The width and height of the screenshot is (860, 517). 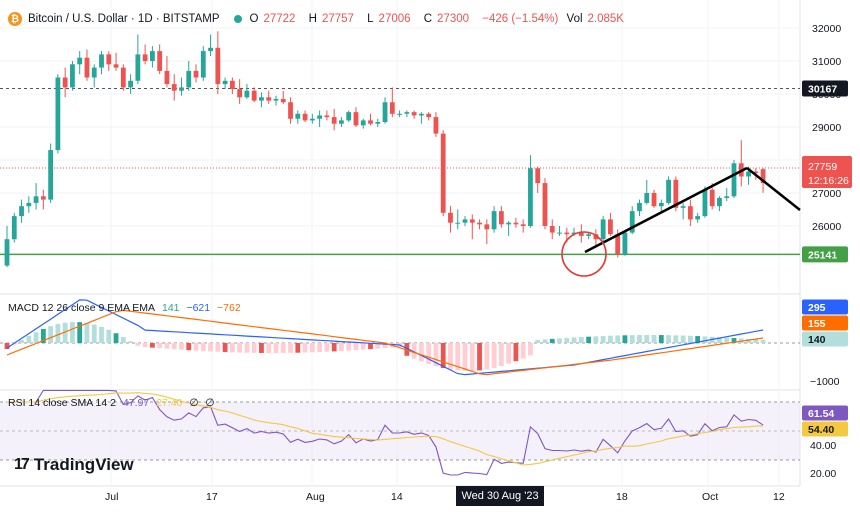 What do you see at coordinates (622, 497) in the screenshot?
I see `time-tick-label: 18` at bounding box center [622, 497].